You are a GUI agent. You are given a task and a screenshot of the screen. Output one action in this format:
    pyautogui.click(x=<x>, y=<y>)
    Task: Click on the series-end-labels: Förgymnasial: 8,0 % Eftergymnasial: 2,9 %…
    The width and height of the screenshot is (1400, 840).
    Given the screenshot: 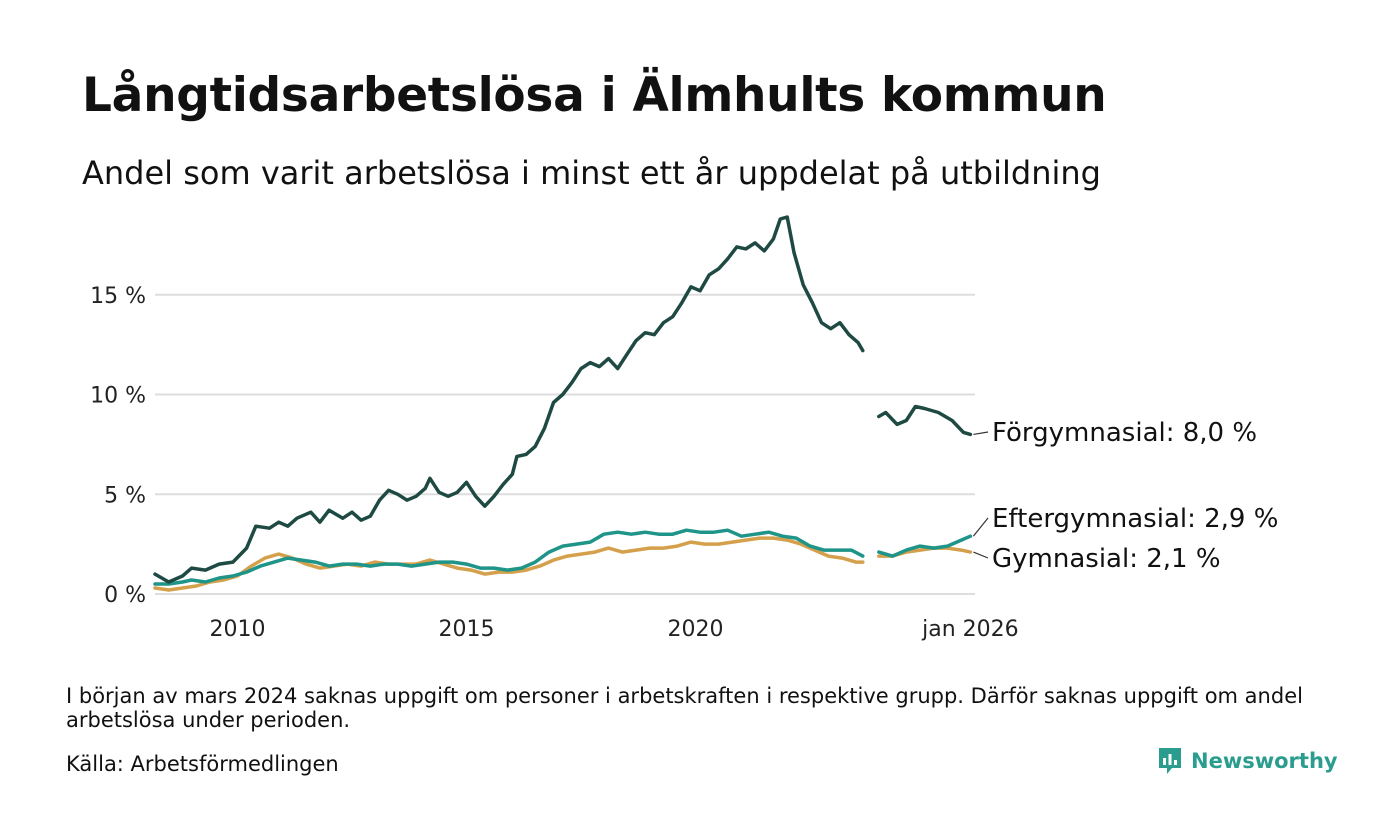 What is the action you would take?
    pyautogui.click(x=1125, y=496)
    